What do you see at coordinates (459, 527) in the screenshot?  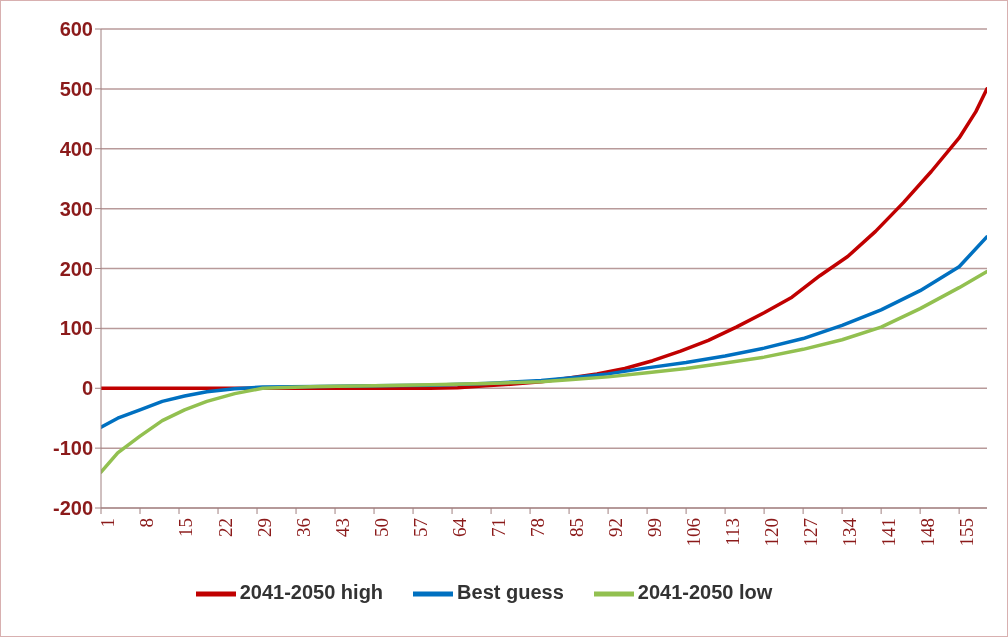 I see `x-tick-label: 64` at bounding box center [459, 527].